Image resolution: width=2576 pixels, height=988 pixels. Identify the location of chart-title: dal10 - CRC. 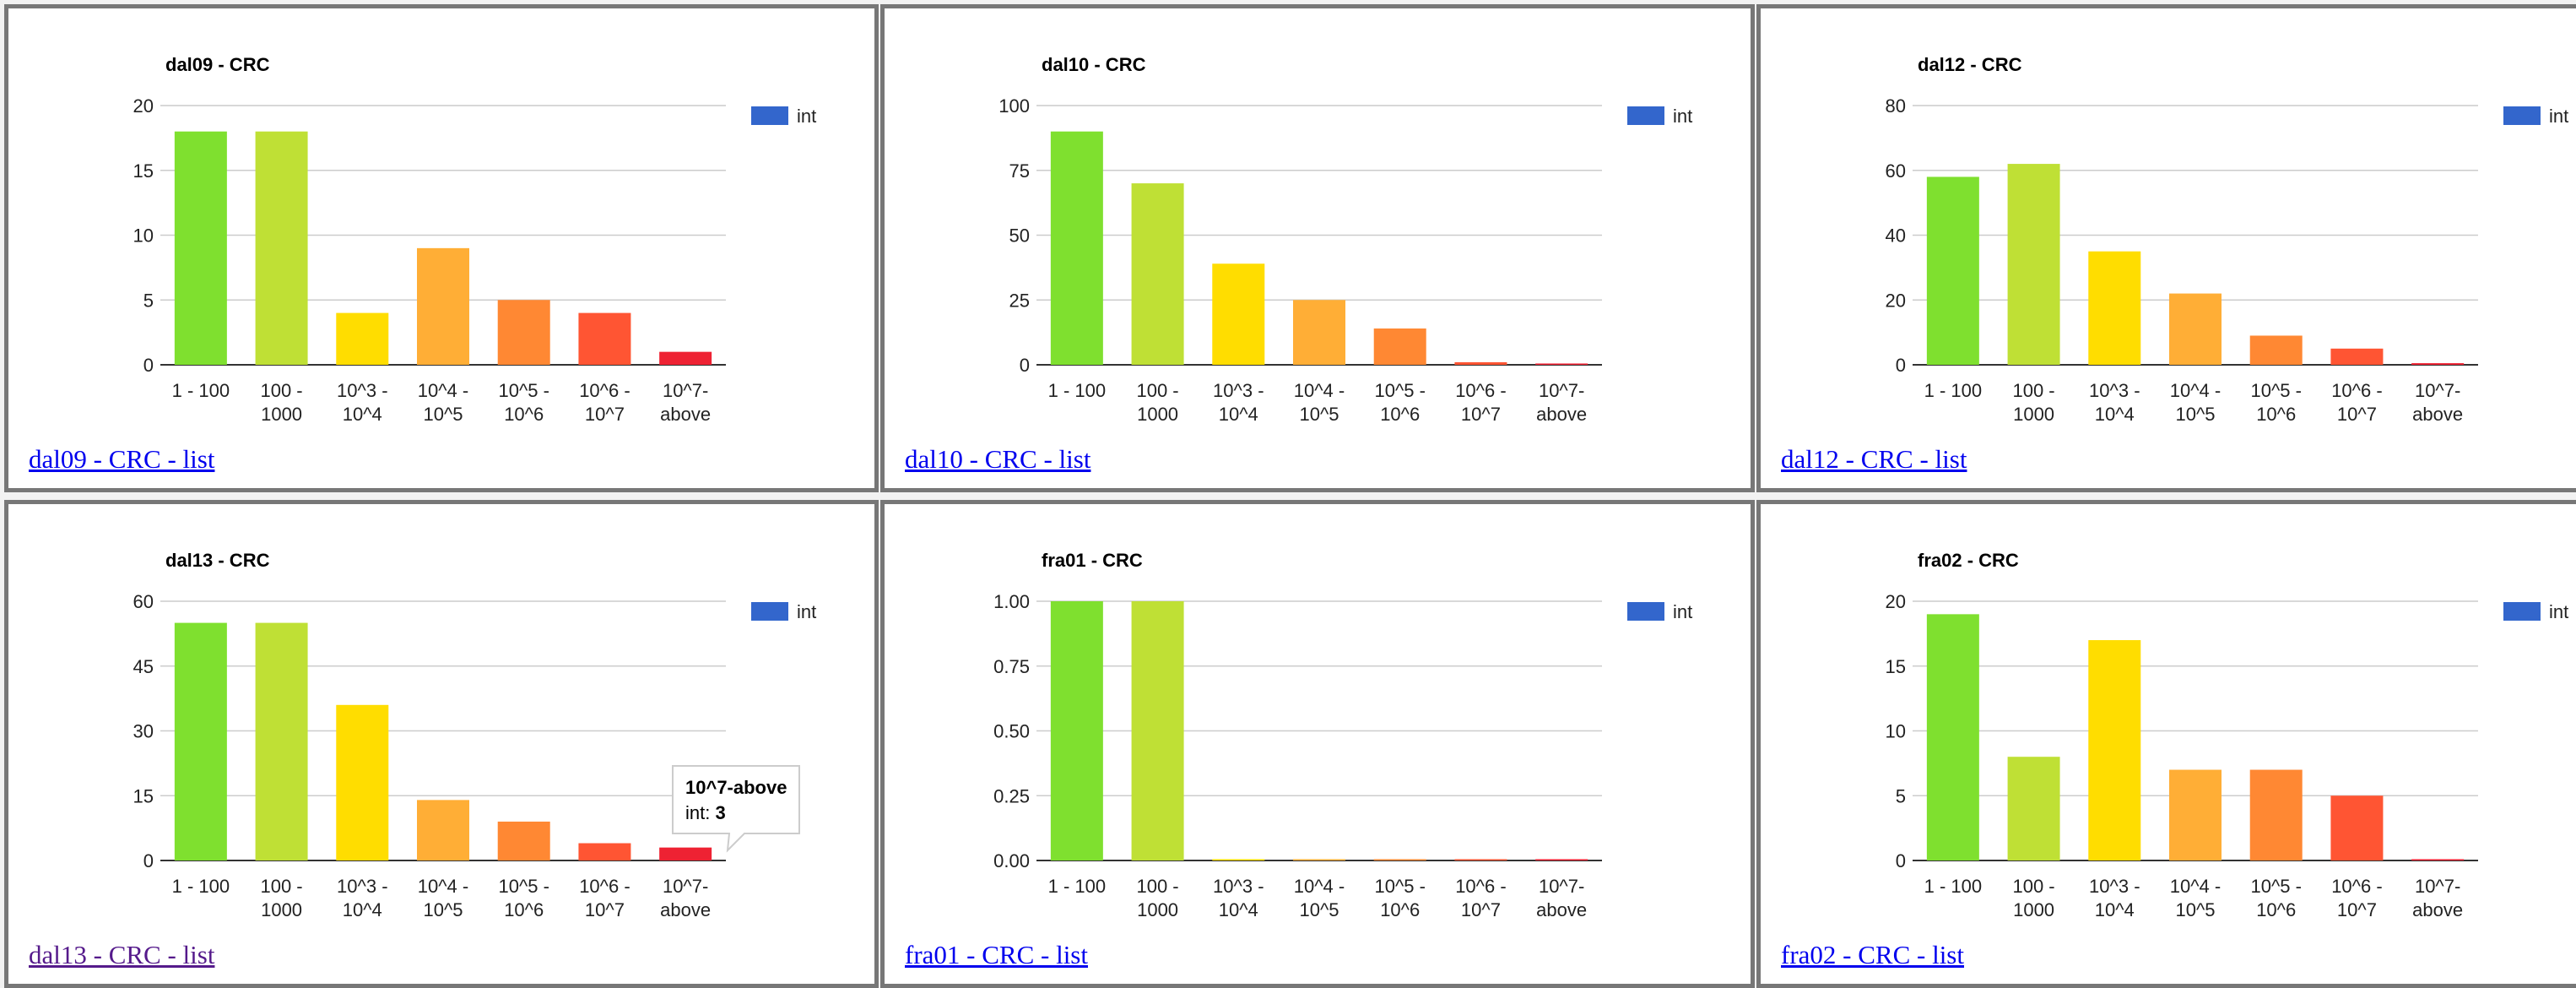
(1094, 64).